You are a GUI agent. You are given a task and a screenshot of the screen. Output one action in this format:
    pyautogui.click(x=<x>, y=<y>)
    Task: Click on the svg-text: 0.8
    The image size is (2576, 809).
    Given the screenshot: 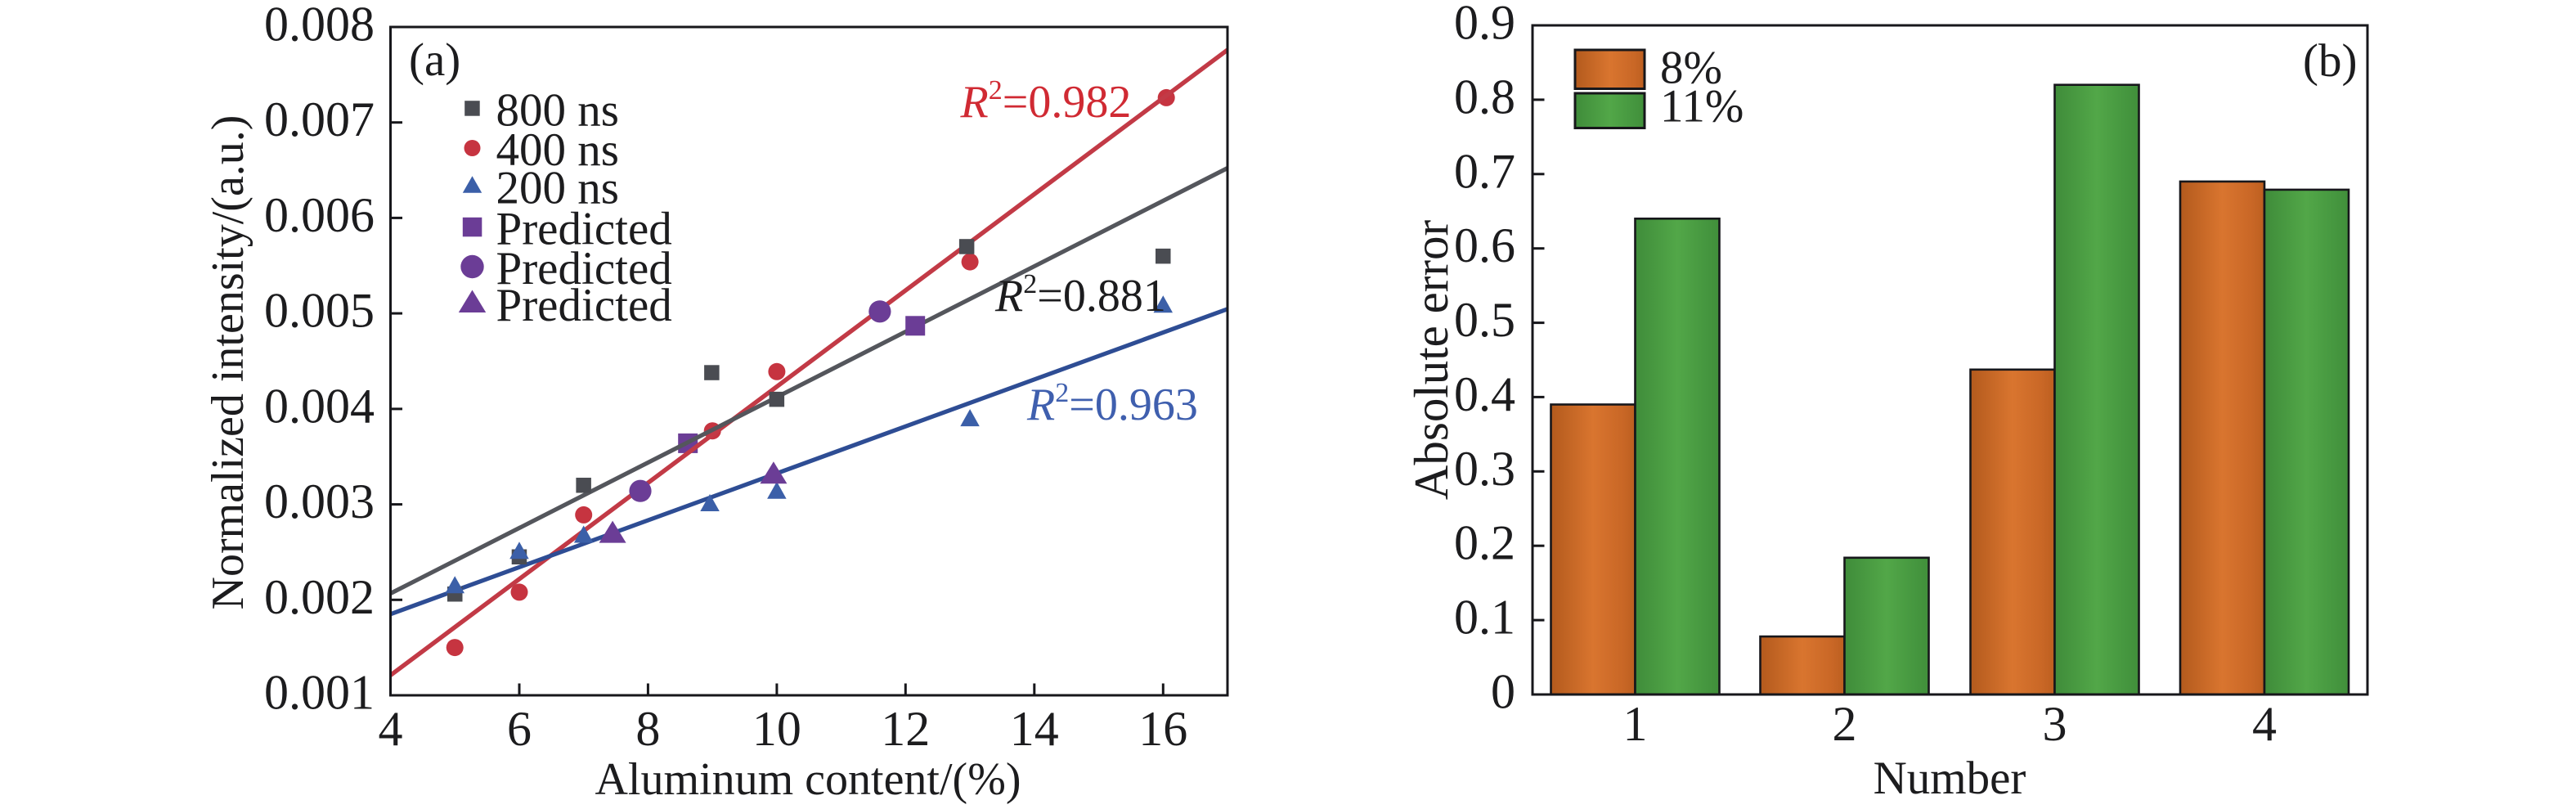 What is the action you would take?
    pyautogui.click(x=1484, y=97)
    